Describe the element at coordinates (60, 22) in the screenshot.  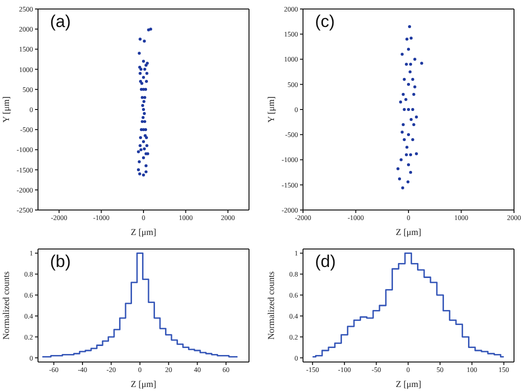
I see `annotation: (a)` at that location.